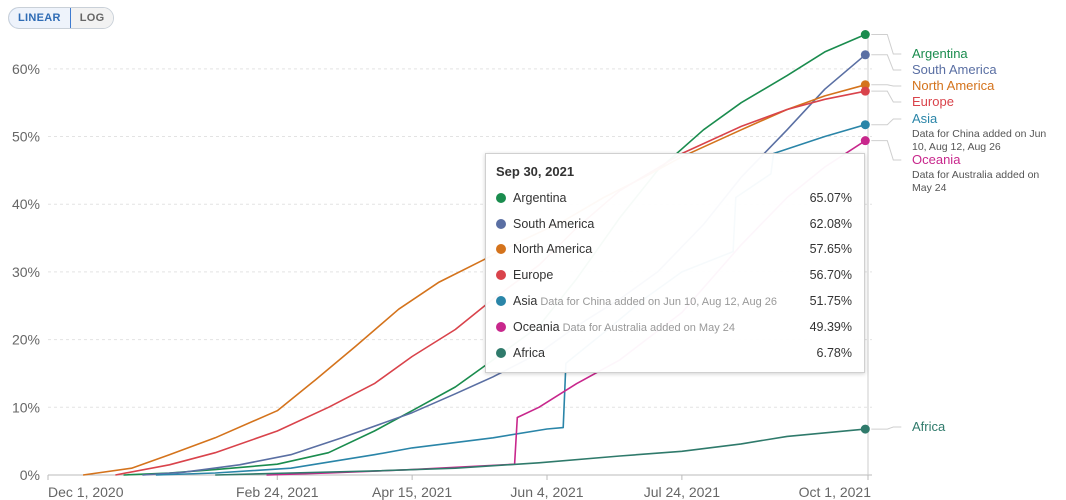  I want to click on end-label-asia: Asia, so click(925, 118).